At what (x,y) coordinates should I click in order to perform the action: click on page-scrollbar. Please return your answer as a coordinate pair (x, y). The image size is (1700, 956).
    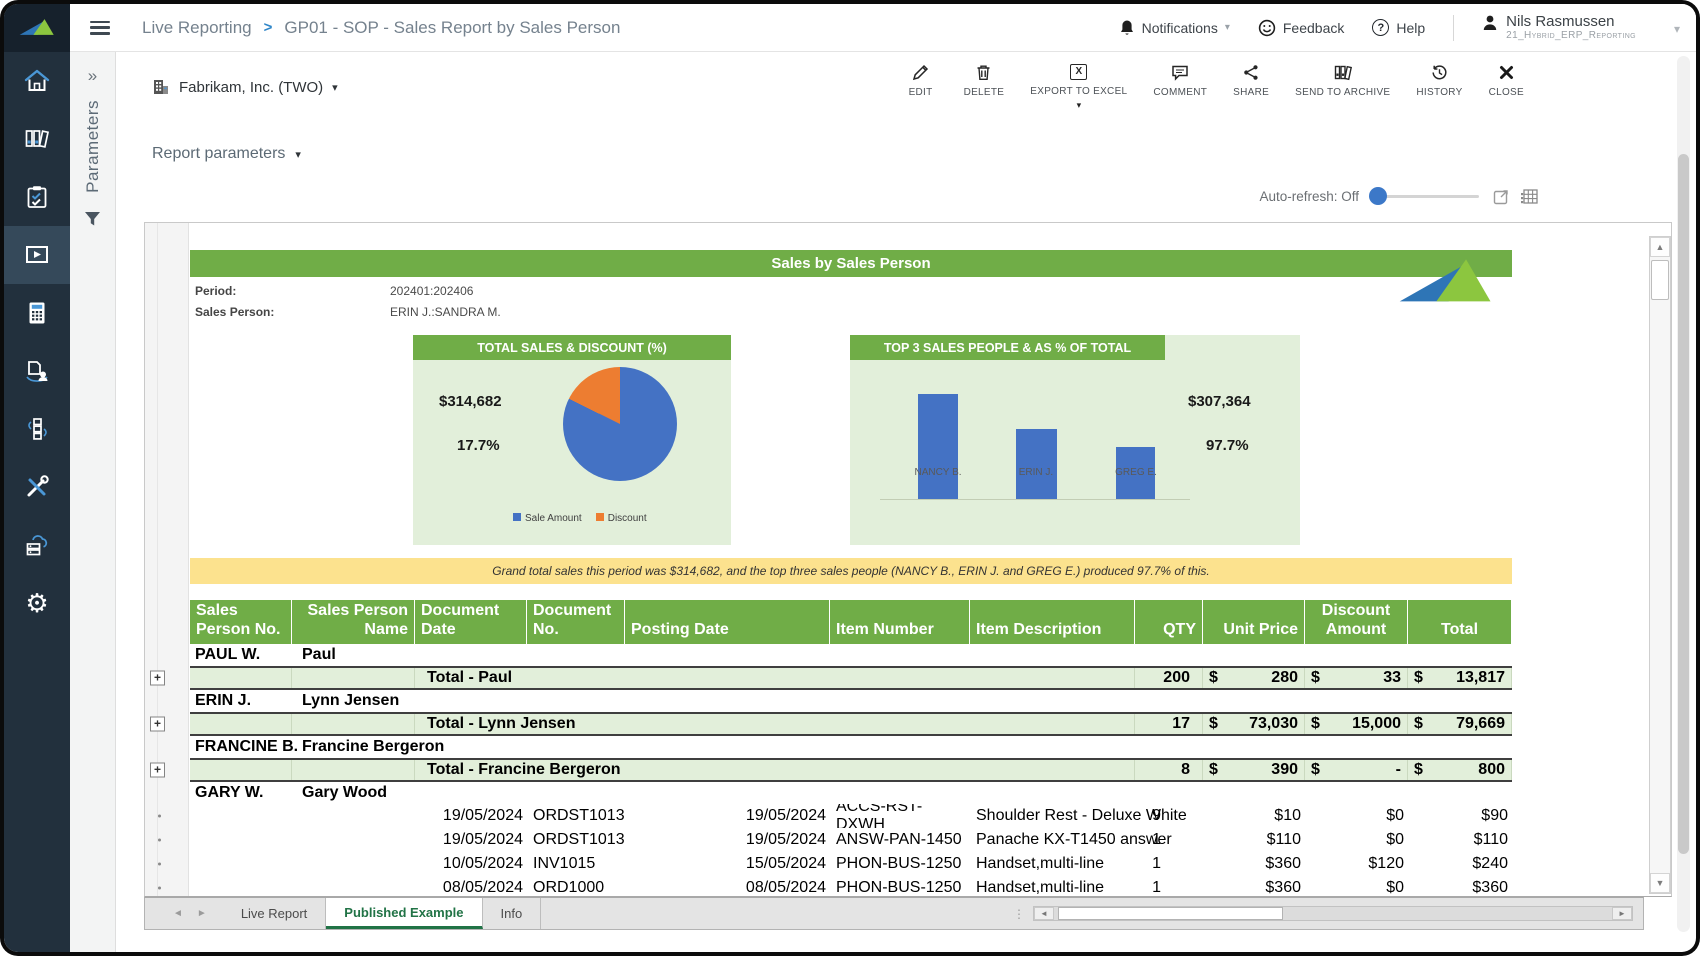
    Looking at the image, I should click on (1683, 494).